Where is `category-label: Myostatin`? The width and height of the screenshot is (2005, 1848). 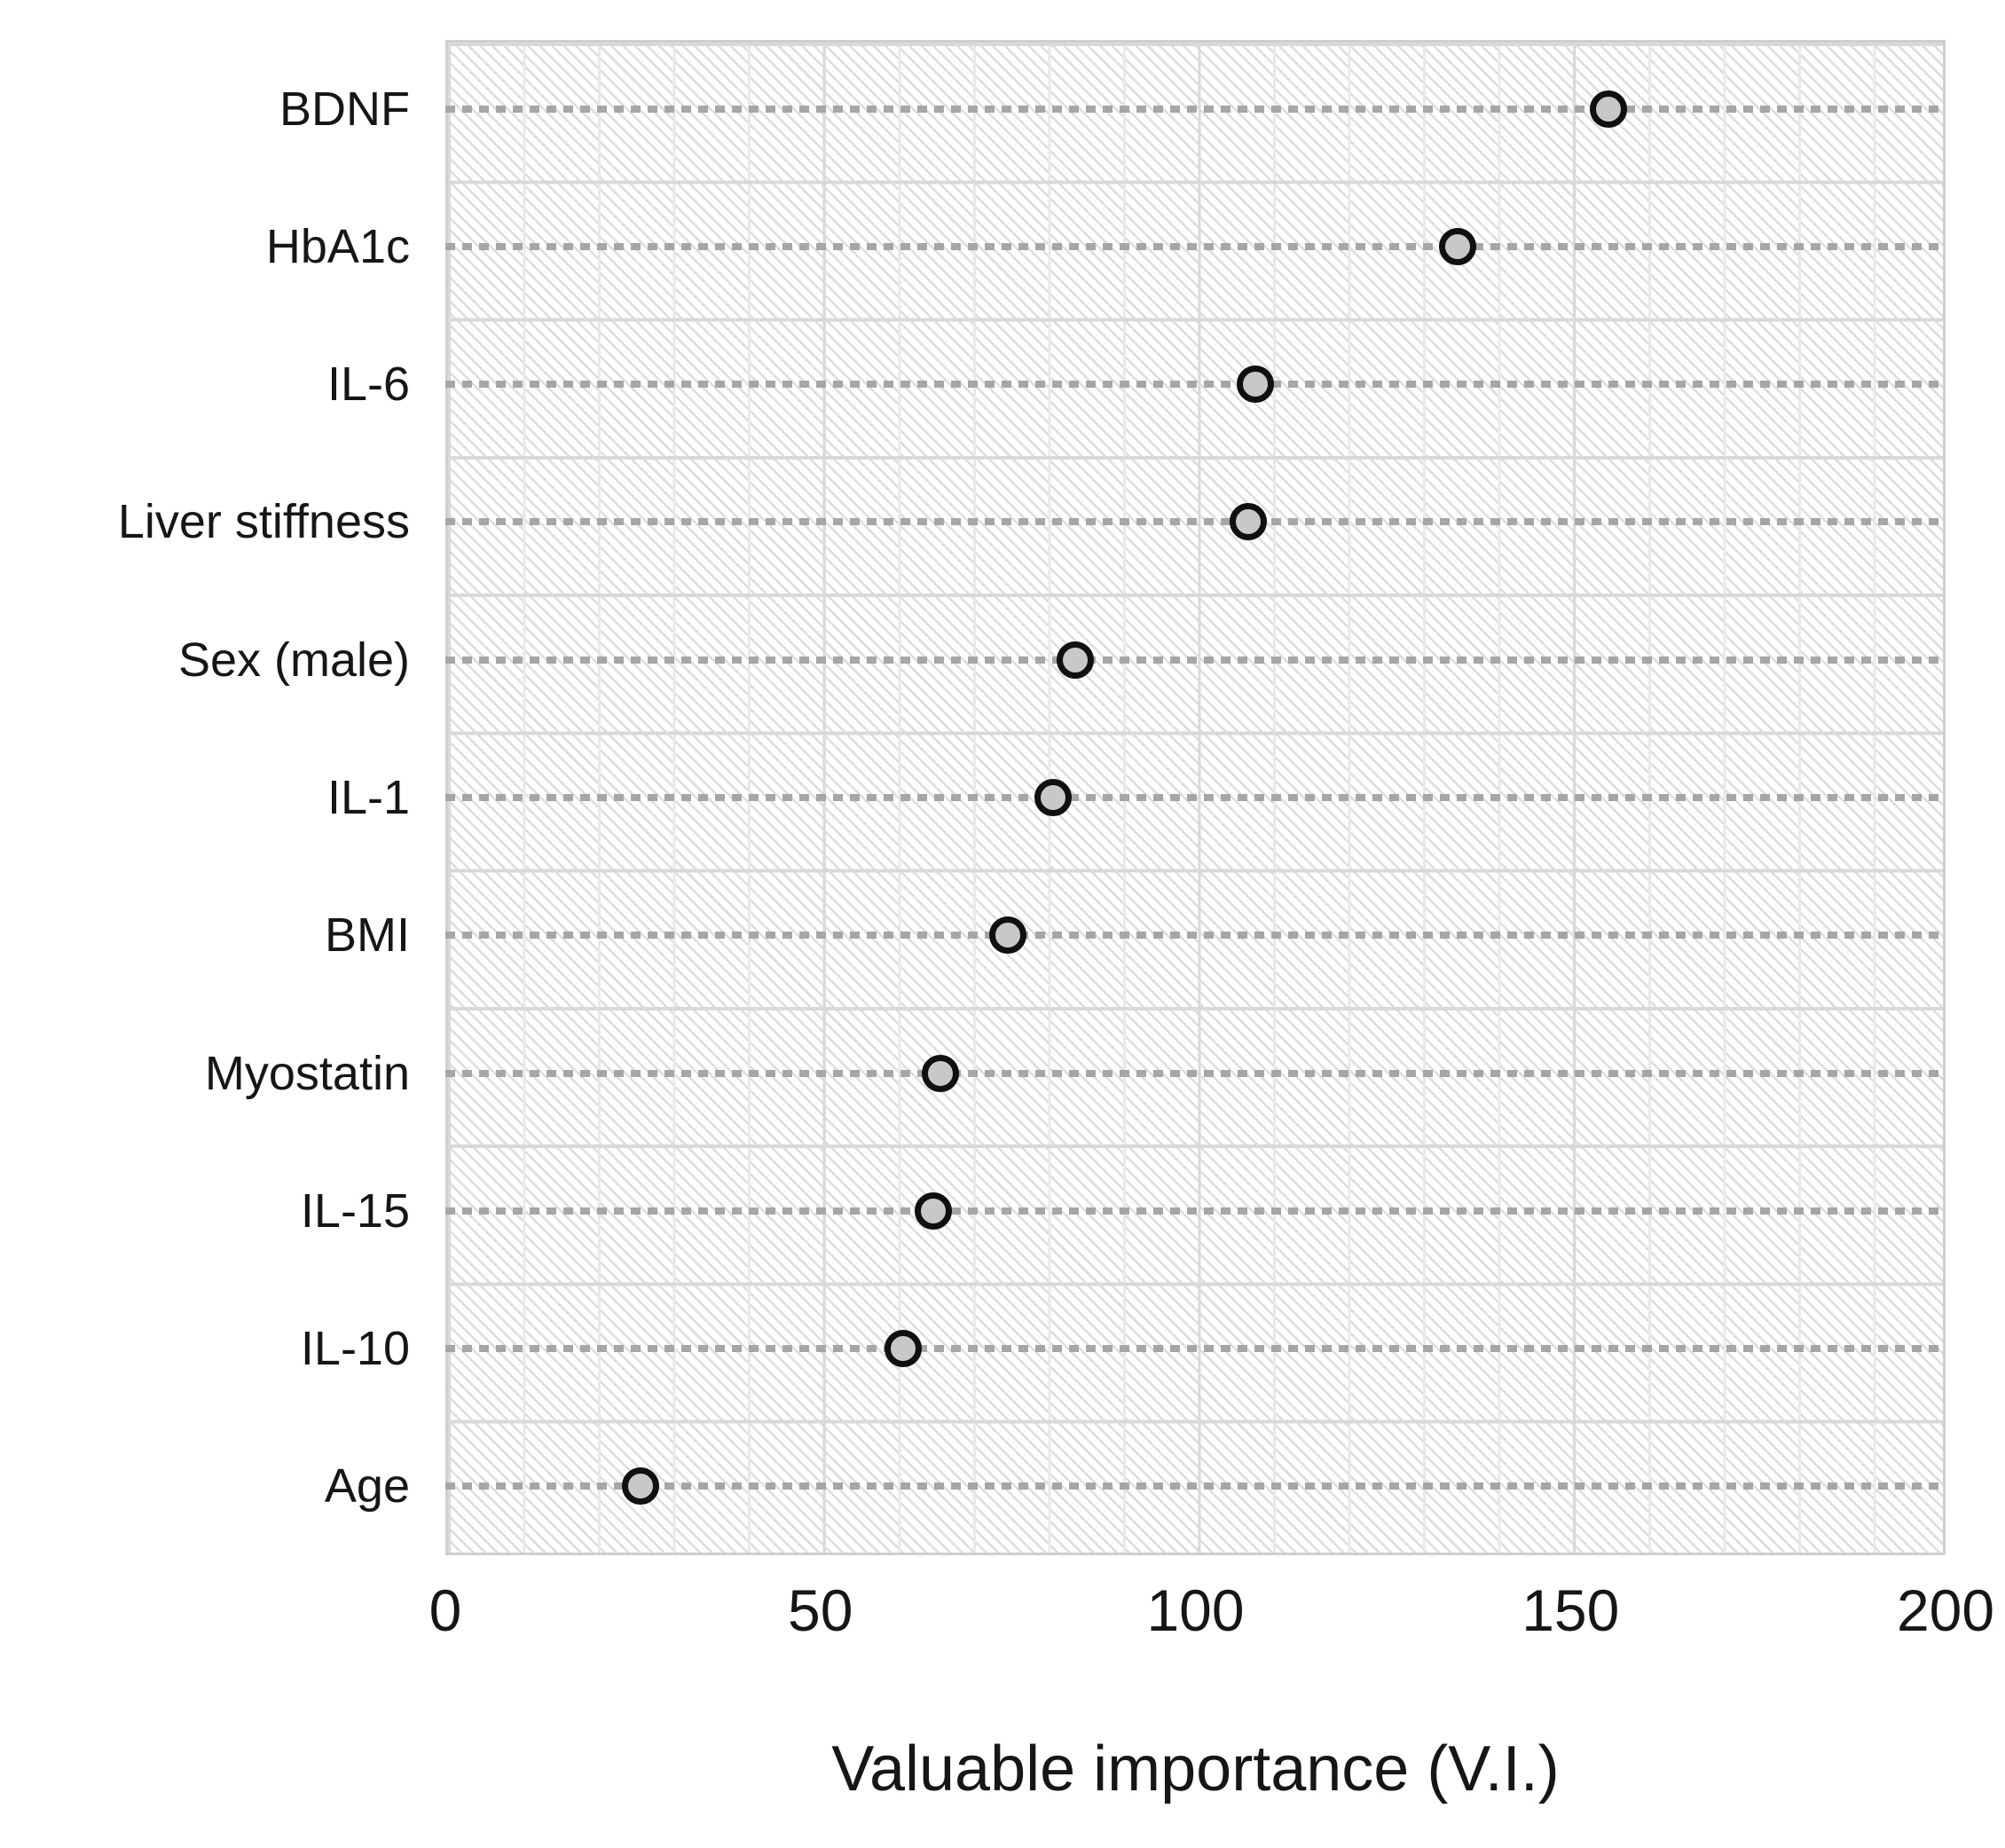 category-label: Myostatin is located at coordinates (307, 1073).